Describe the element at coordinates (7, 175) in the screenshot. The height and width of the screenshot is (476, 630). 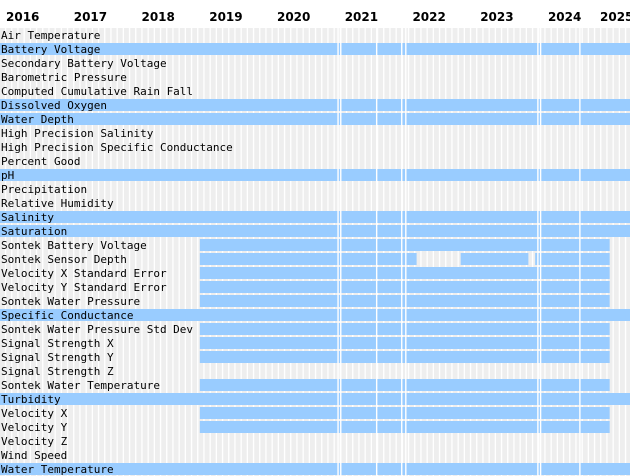
I see `row-label-ph: pH` at that location.